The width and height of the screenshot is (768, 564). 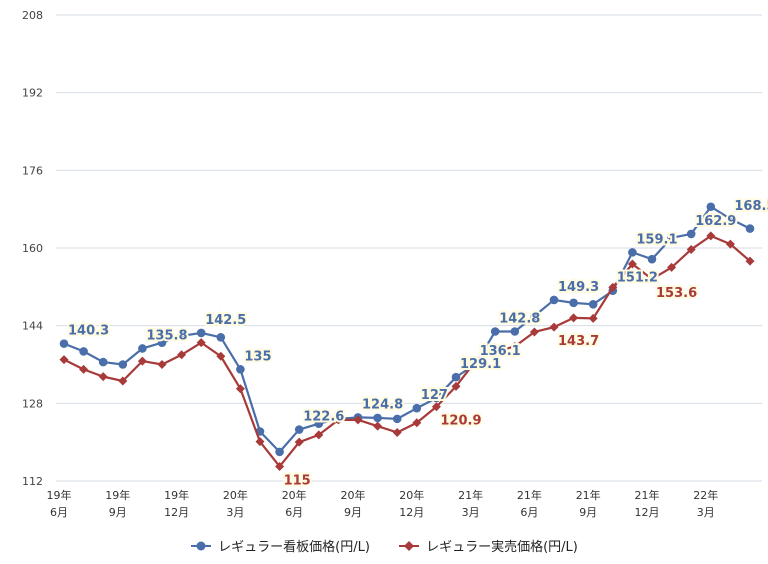 What do you see at coordinates (32, 15) in the screenshot?
I see `y-tick-label: 208` at bounding box center [32, 15].